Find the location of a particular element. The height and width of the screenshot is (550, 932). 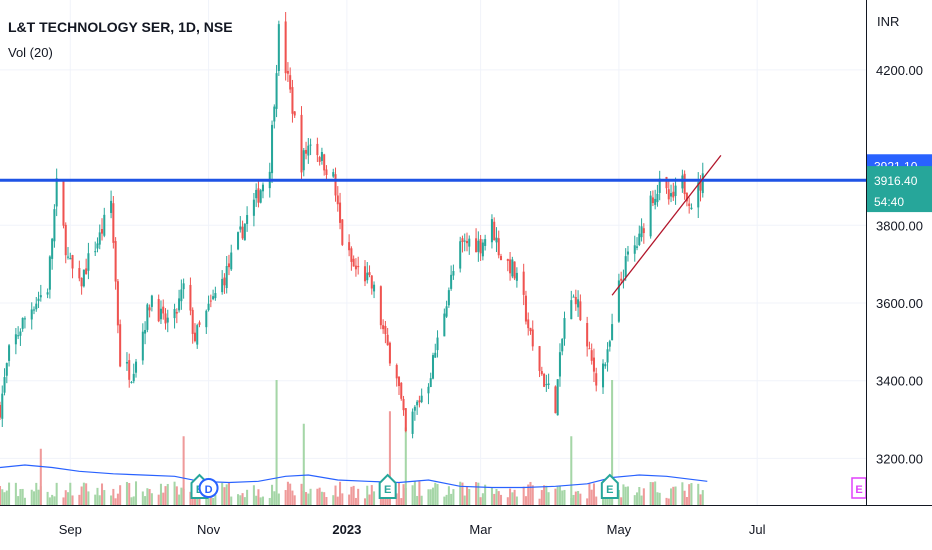

event-marker-upcoming: E is located at coordinates (859, 488).